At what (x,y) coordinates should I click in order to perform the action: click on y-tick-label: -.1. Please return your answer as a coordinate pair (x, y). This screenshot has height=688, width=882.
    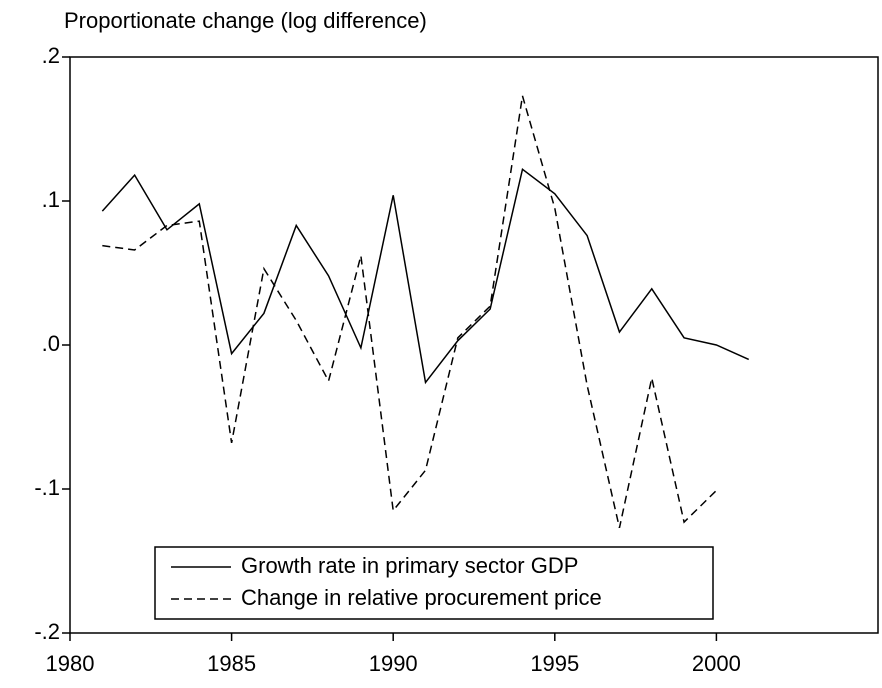
    Looking at the image, I should click on (47, 487).